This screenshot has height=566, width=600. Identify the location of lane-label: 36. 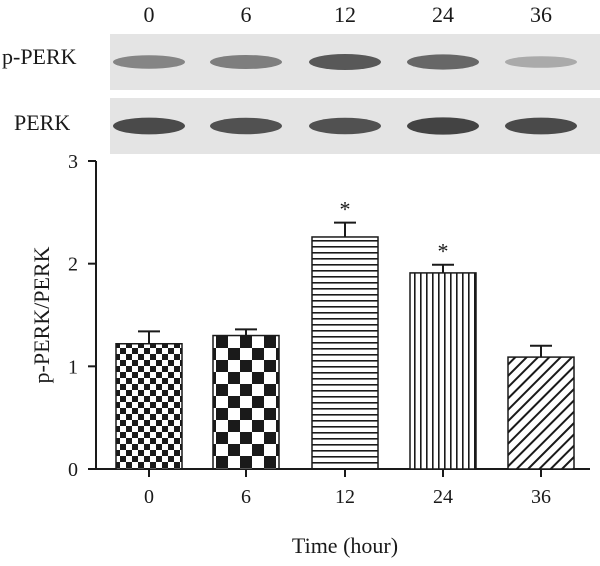
(541, 14).